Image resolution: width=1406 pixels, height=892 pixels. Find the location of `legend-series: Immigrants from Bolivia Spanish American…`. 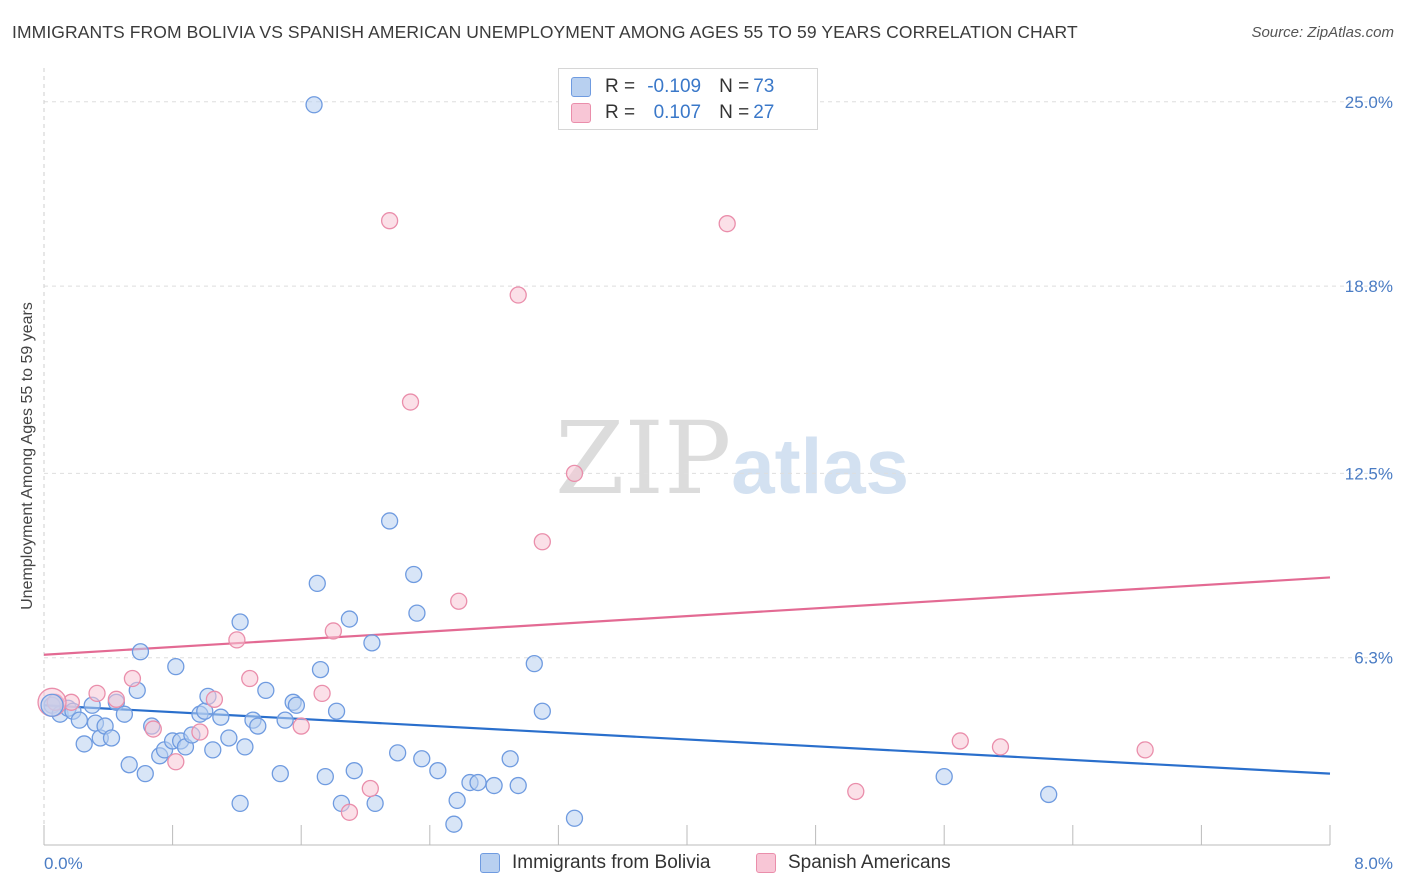

legend-series: Immigrants from Bolivia Spanish American… is located at coordinates (703, 865).